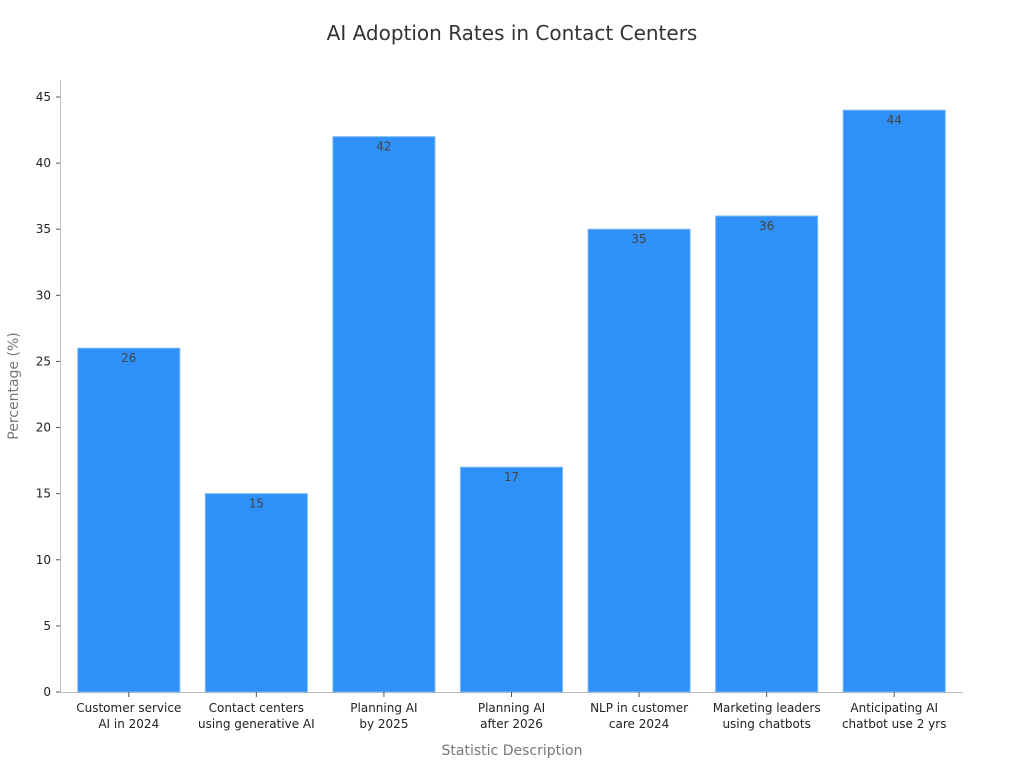 This screenshot has height=768, width=1024. What do you see at coordinates (43, 560) in the screenshot?
I see `y-tick-label: 10` at bounding box center [43, 560].